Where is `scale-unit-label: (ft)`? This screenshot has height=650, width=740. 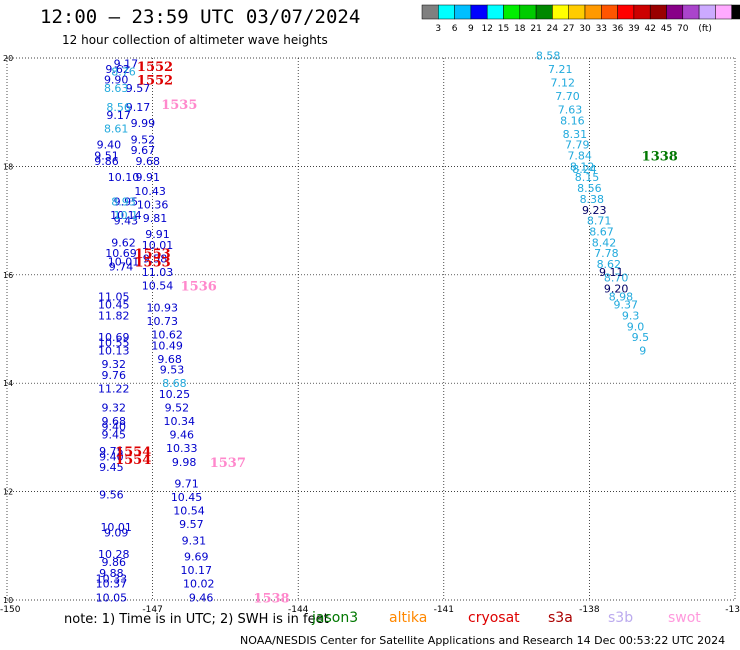 scale-unit-label: (ft) is located at coordinates (705, 29).